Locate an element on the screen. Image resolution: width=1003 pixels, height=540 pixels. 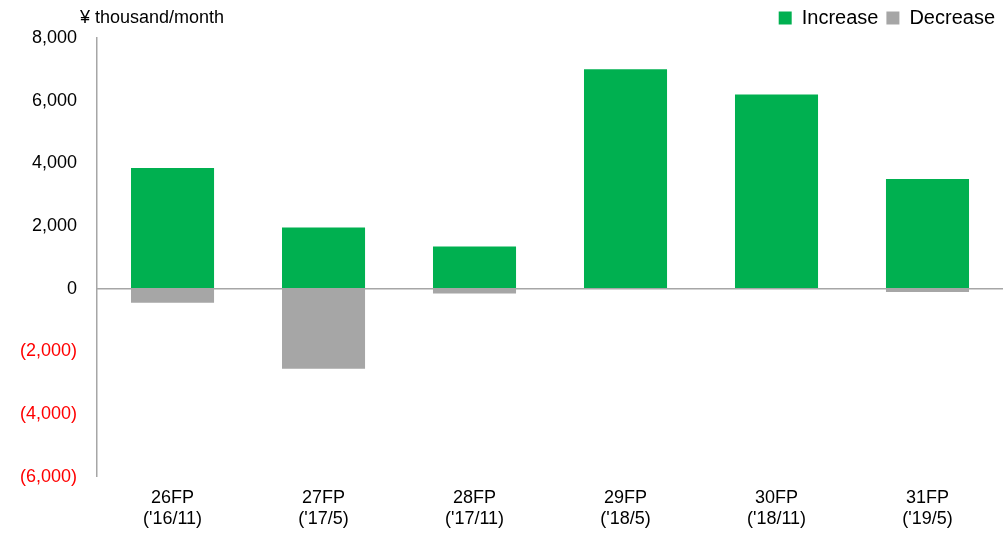
legend-label: Decrease is located at coordinates (952, 16).